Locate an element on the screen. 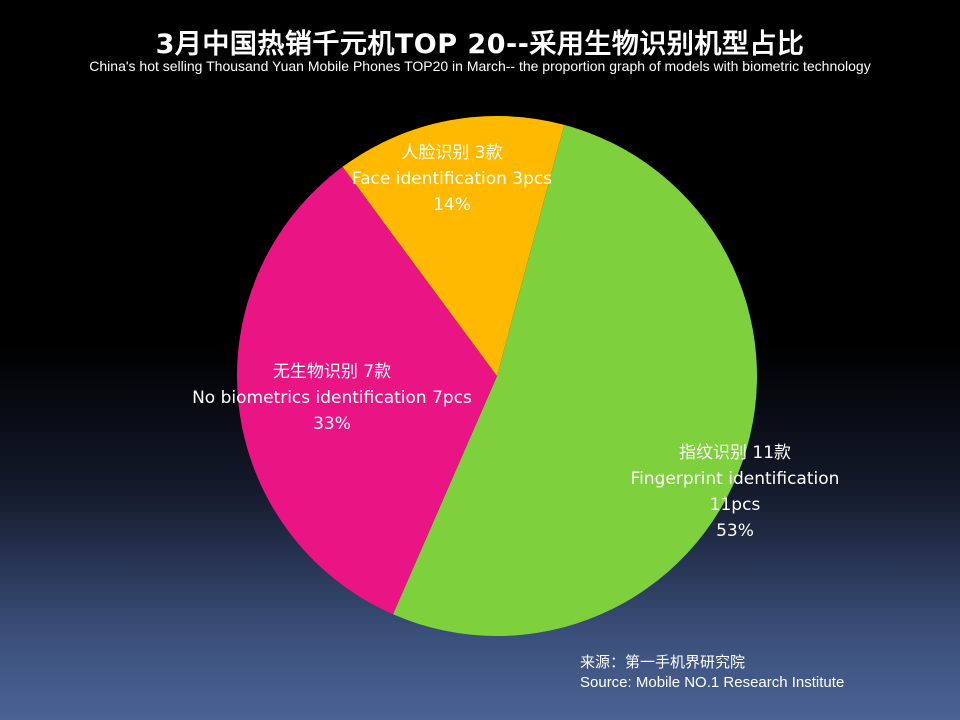  slice-label-line: No biometrics identification 7pcs is located at coordinates (332, 398).